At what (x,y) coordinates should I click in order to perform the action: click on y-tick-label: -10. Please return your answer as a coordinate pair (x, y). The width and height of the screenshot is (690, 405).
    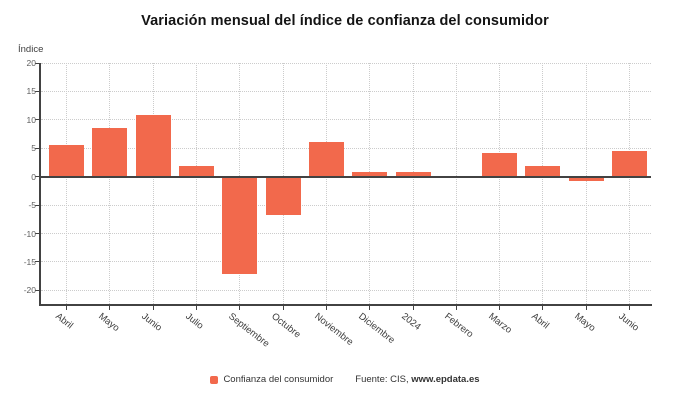
    Looking at the image, I should click on (29, 233).